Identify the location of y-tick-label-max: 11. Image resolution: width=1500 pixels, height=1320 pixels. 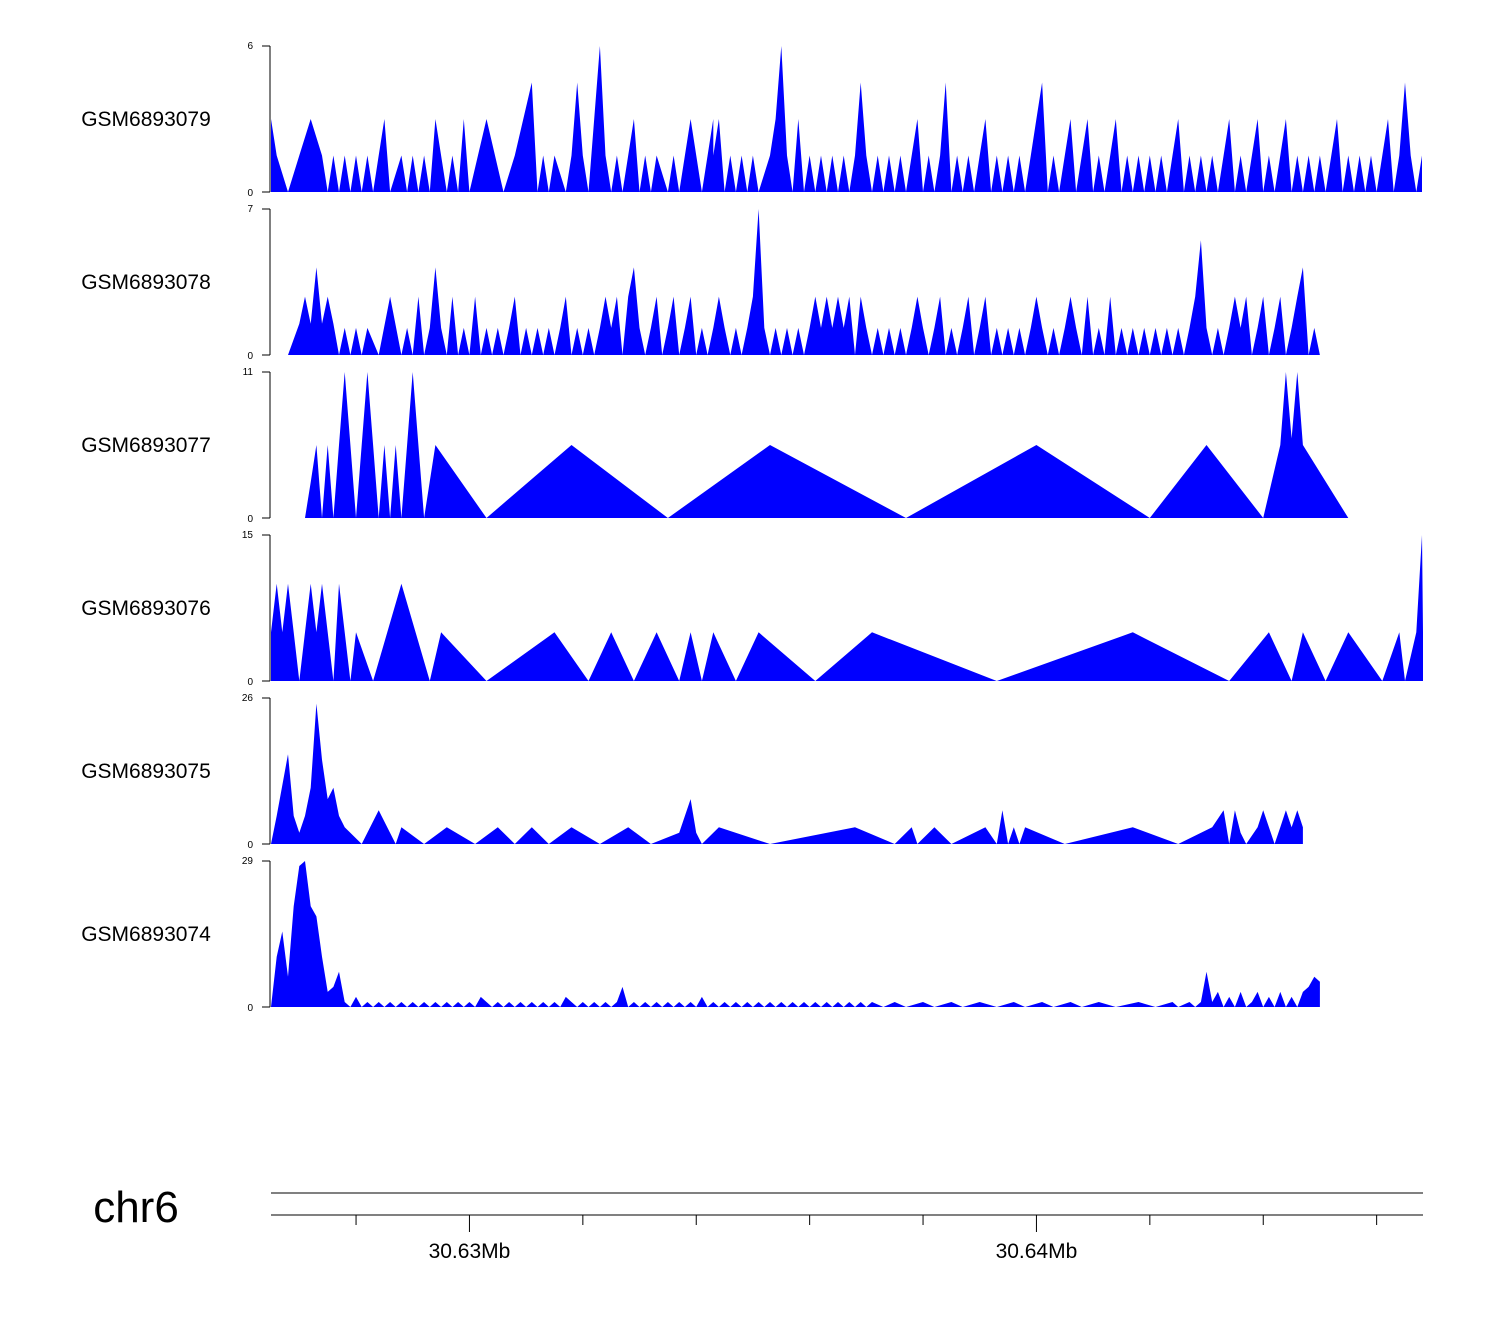
(248, 372).